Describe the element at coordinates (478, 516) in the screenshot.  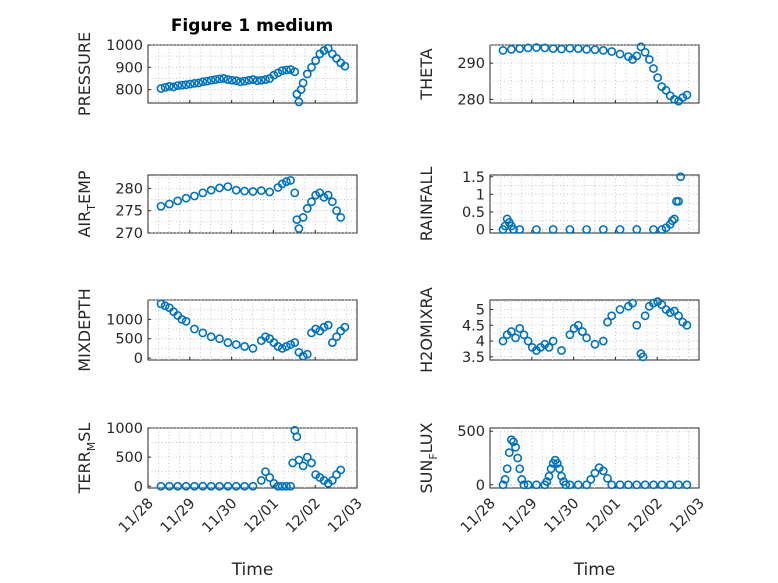
I see `x-tick-label: 11/28` at that location.